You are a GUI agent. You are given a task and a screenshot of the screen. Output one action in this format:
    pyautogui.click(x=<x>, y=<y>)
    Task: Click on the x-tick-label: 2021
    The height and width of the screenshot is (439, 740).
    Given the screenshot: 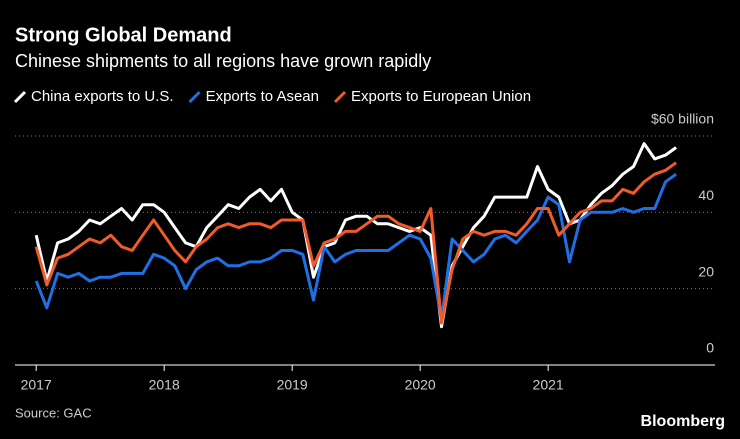 What is the action you would take?
    pyautogui.click(x=548, y=385)
    